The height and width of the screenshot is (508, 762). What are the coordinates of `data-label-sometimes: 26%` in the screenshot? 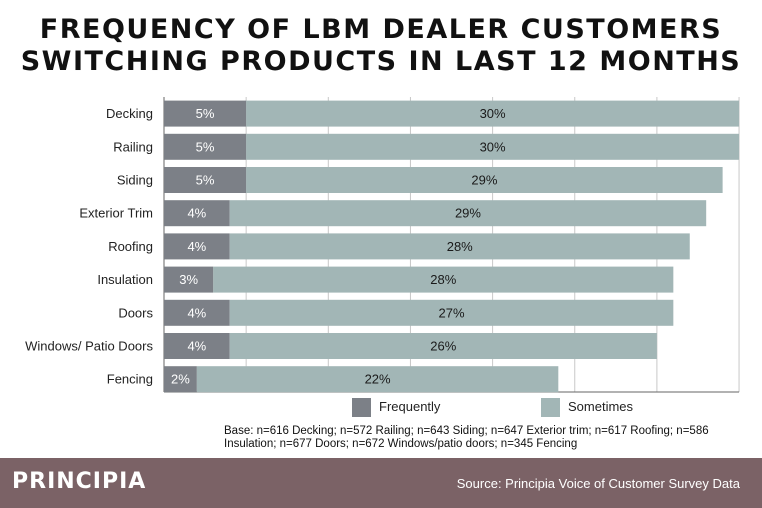 It's located at (443, 346).